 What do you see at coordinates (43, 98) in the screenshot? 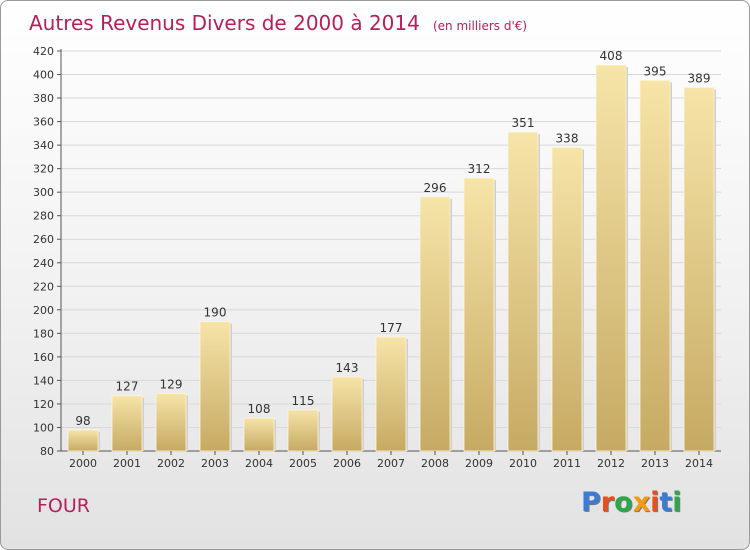
I see `y-tick-label: 380` at bounding box center [43, 98].